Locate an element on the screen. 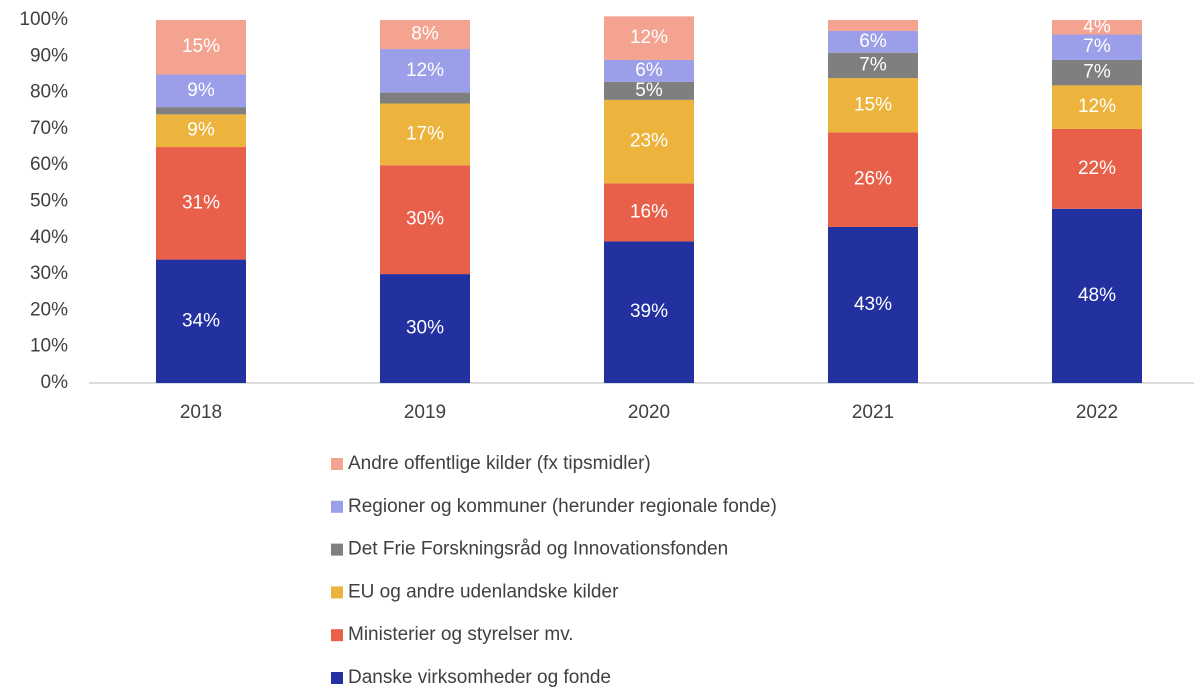 This screenshot has height=688, width=1194. data-label: 23% is located at coordinates (649, 141).